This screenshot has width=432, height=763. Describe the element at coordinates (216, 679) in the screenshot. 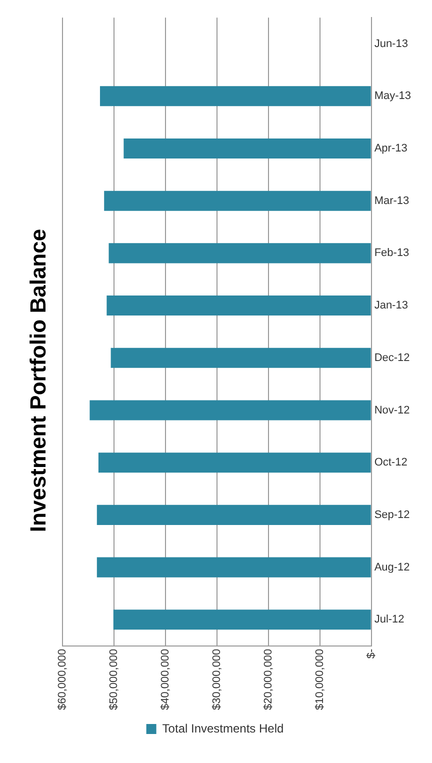

I see `x-tick-label: $30,000,000` at that location.